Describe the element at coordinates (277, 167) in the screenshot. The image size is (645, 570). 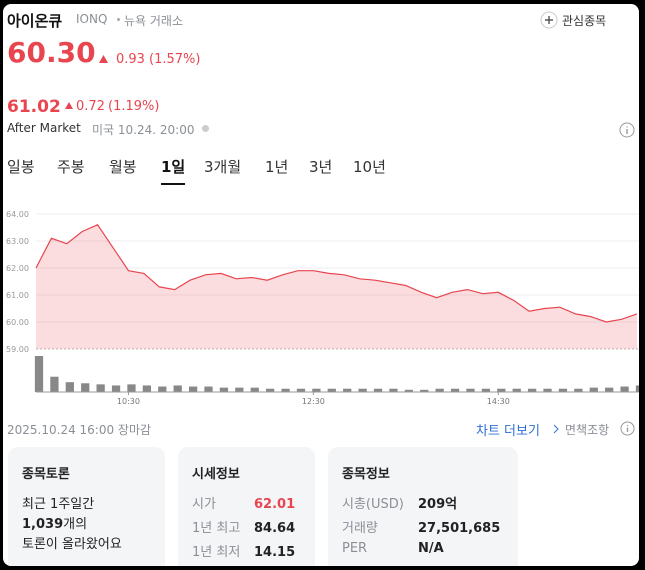
I see `tab: 1년` at that location.